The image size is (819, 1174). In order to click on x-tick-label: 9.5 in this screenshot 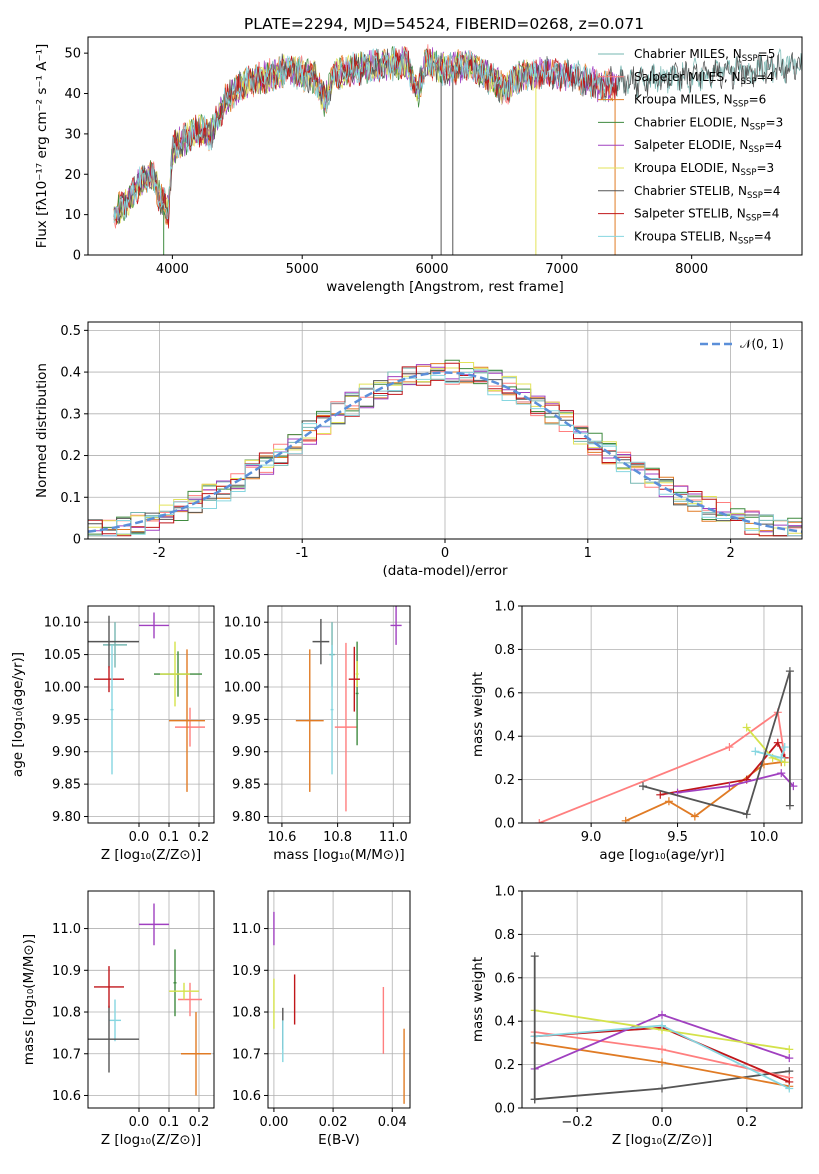, I will do `click(677, 837)`.